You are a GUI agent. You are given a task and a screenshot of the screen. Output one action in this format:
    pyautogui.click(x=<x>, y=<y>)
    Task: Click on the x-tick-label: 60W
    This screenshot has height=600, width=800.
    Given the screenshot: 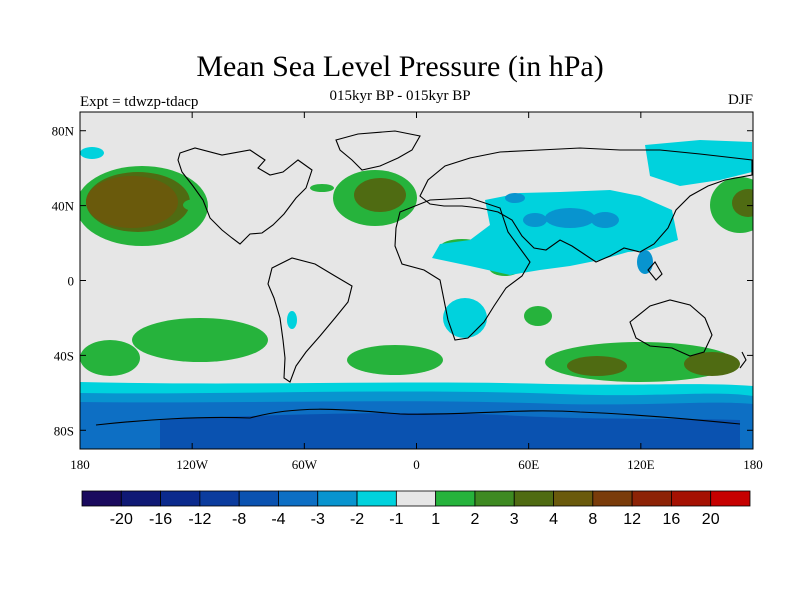 What is the action you would take?
    pyautogui.click(x=305, y=464)
    